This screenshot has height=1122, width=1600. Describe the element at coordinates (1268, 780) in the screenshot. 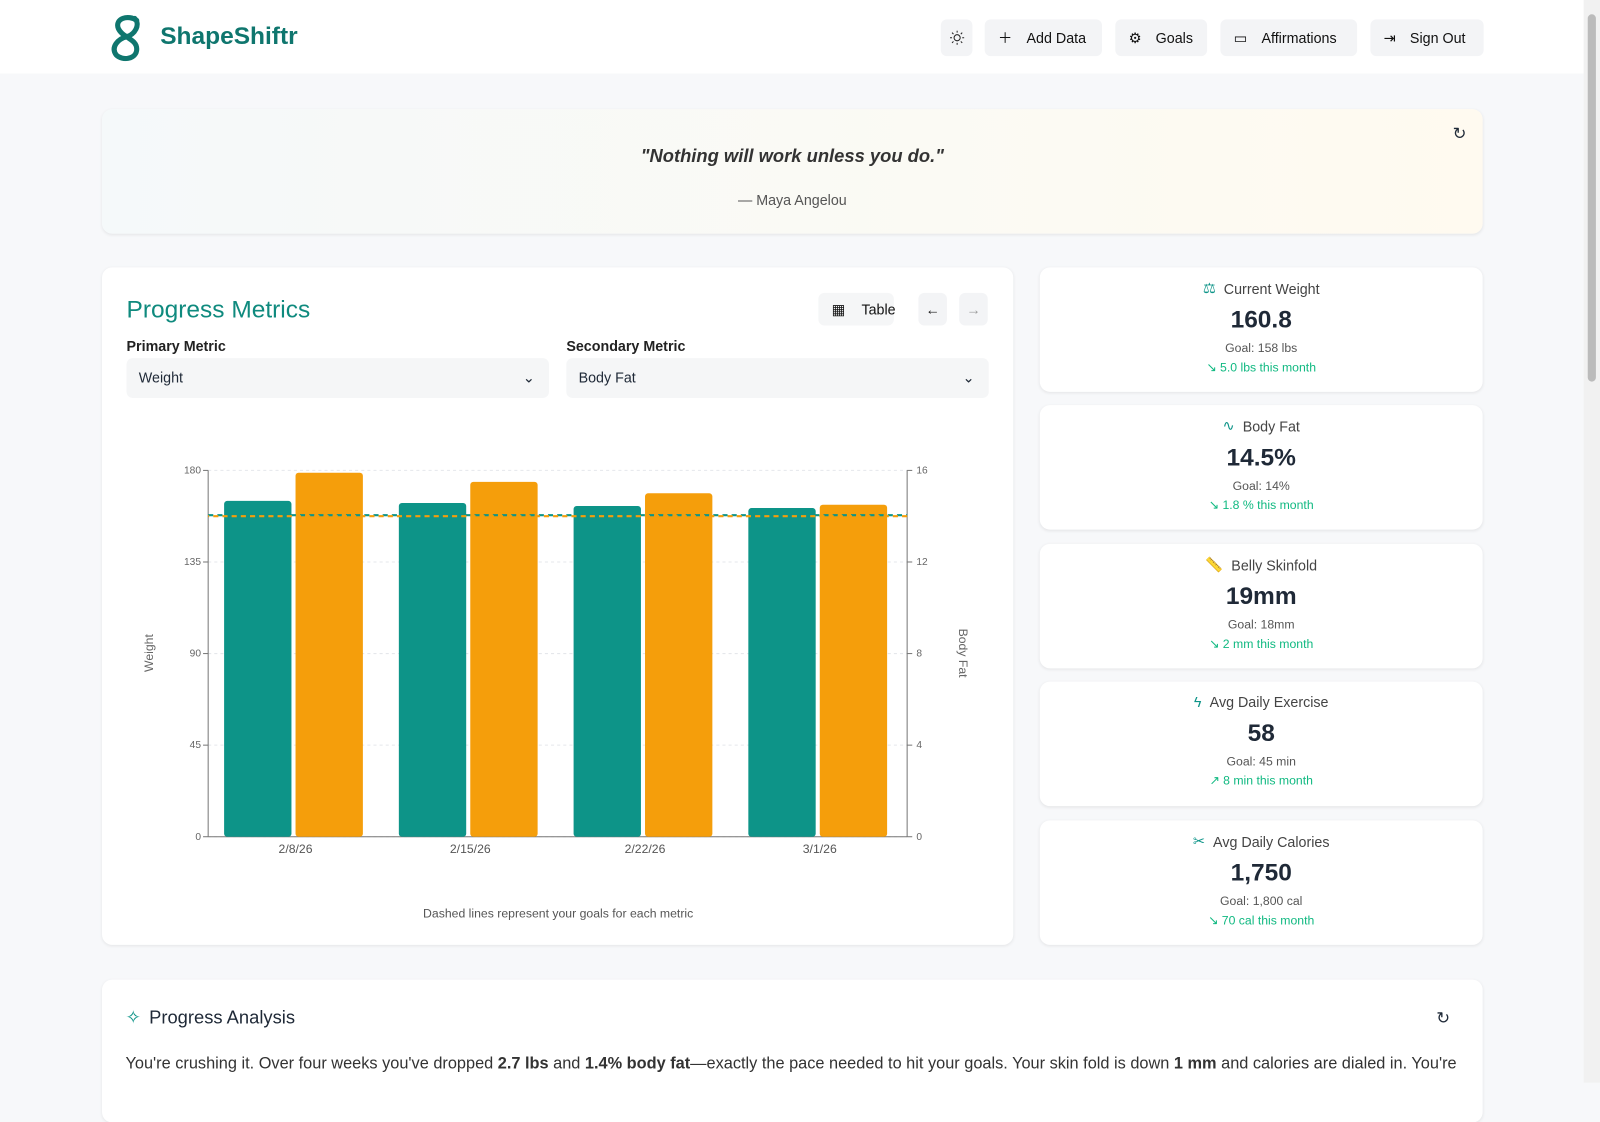

I see `change-text: 8 min this month` at that location.